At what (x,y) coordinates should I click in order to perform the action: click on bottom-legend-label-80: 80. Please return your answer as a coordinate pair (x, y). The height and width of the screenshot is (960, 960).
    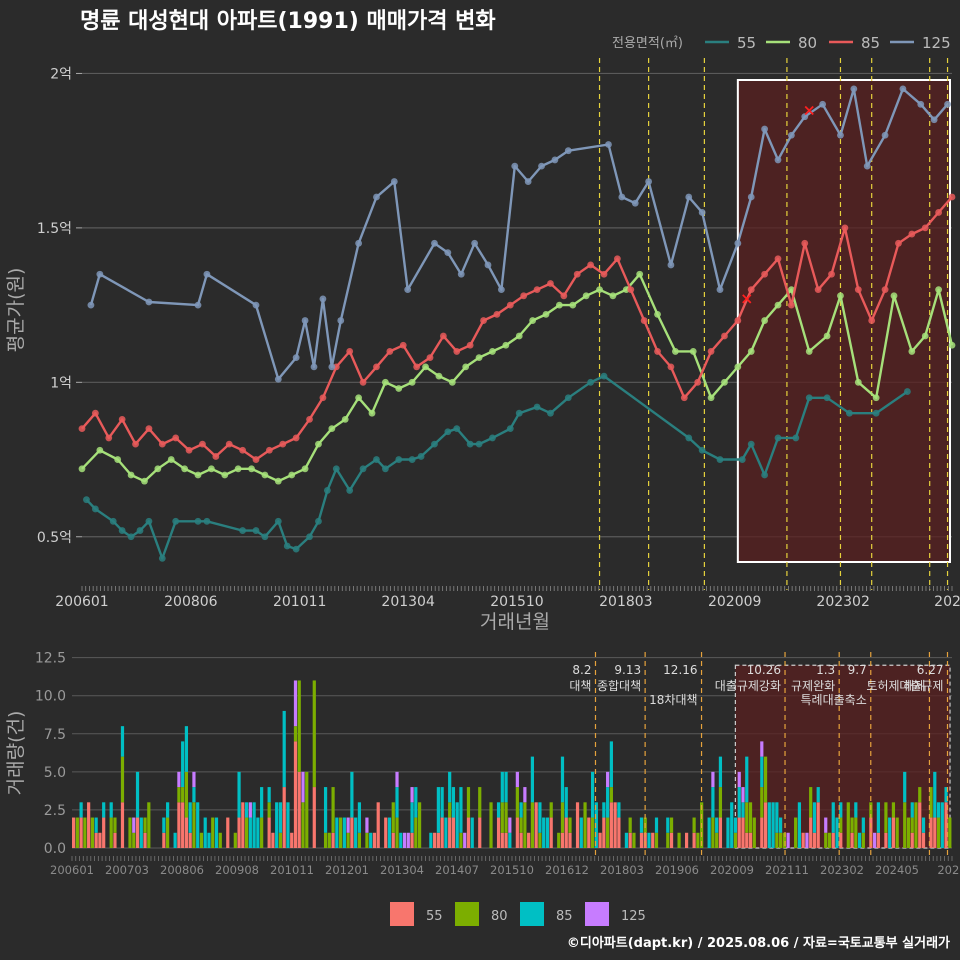
    Looking at the image, I should click on (499, 916).